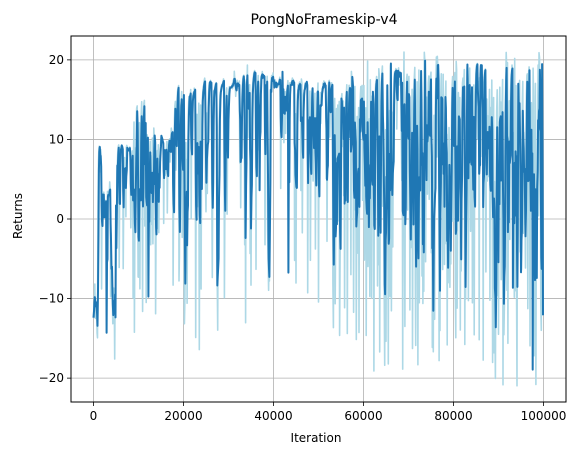 The image size is (578, 455). What do you see at coordinates (316, 438) in the screenshot?
I see `x-axis-label: Iteration` at bounding box center [316, 438].